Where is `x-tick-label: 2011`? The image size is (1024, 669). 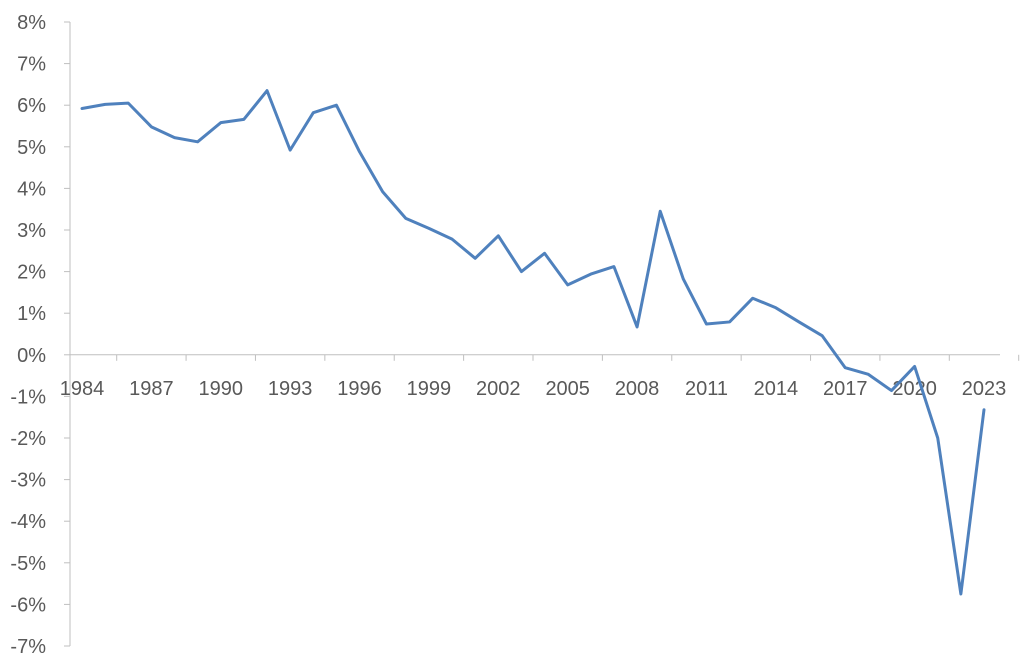
x-tick-label: 2011 is located at coordinates (706, 389).